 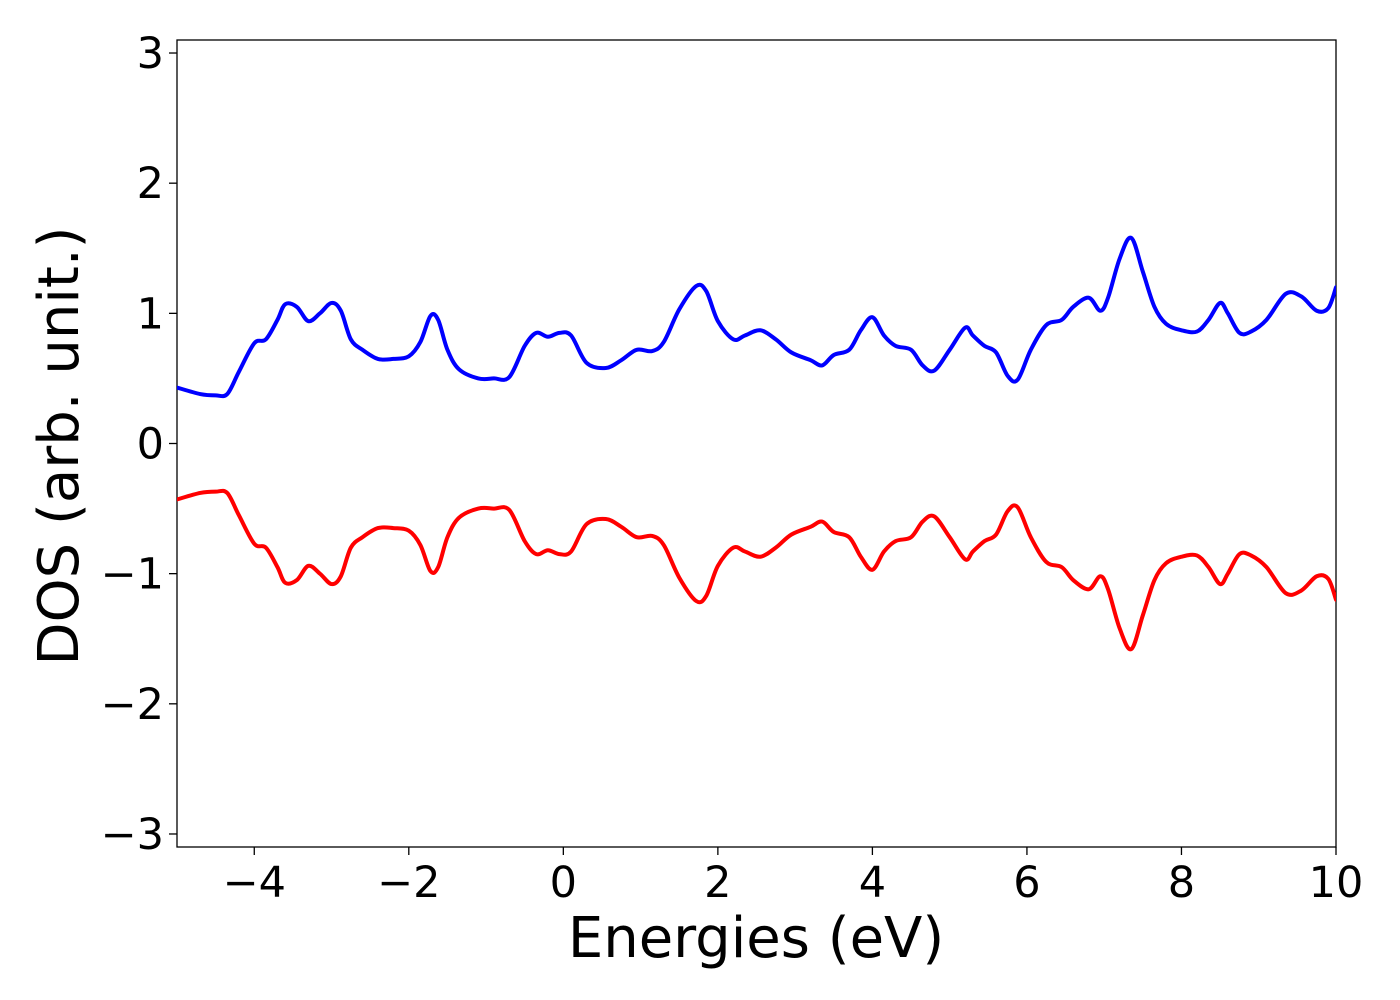 I want to click on y-axis-title: DOS (arb. unit.), so click(x=59, y=445).